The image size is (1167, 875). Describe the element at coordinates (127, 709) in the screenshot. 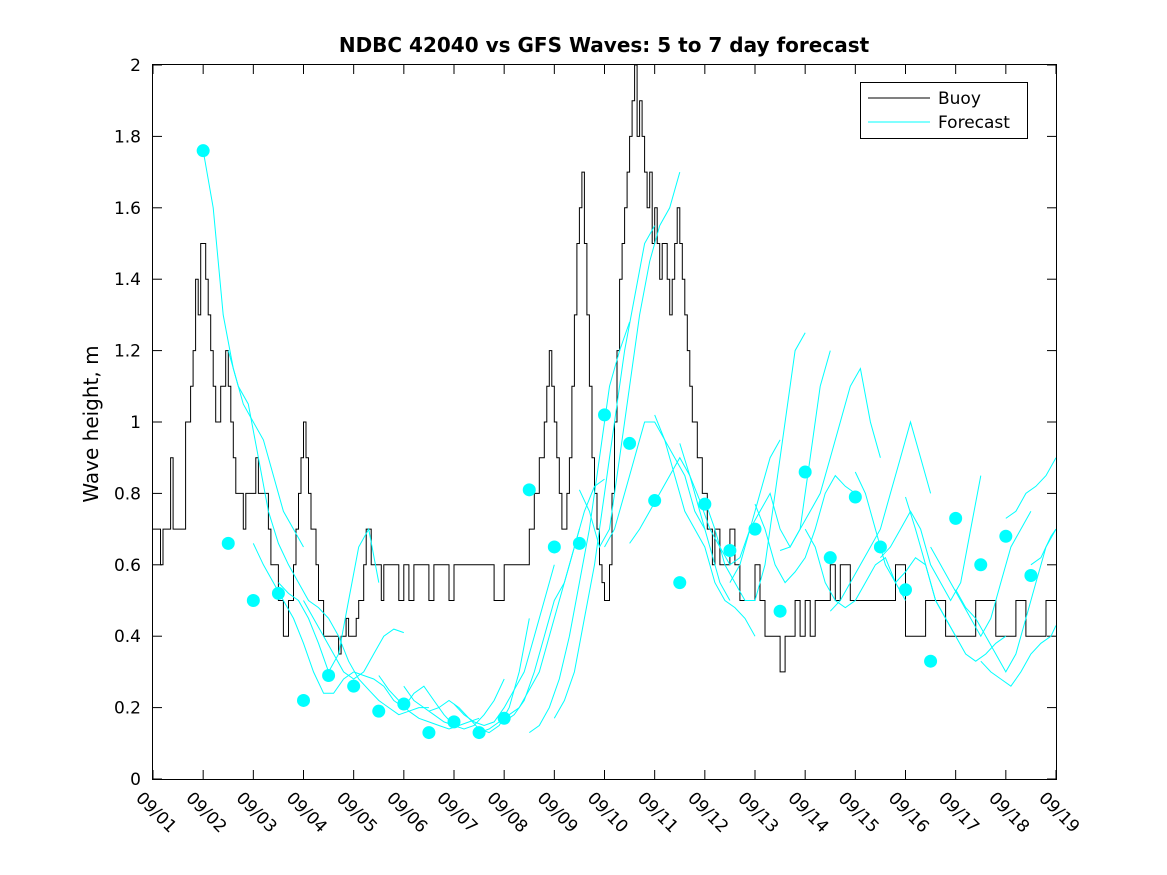

I see `y-tick-label: 0.2` at that location.